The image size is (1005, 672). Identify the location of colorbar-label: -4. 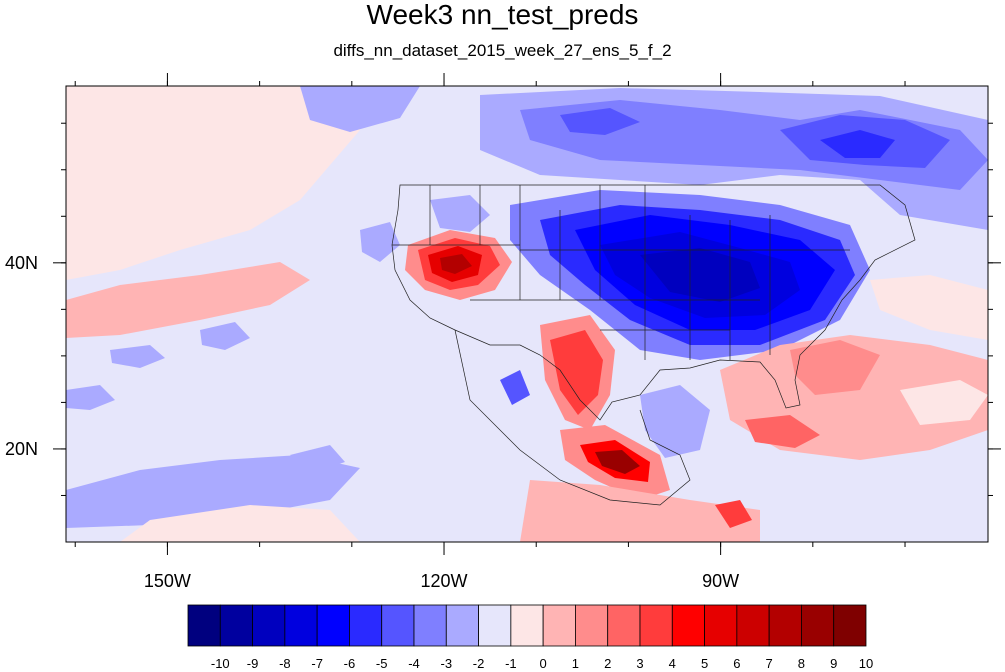
(414, 663).